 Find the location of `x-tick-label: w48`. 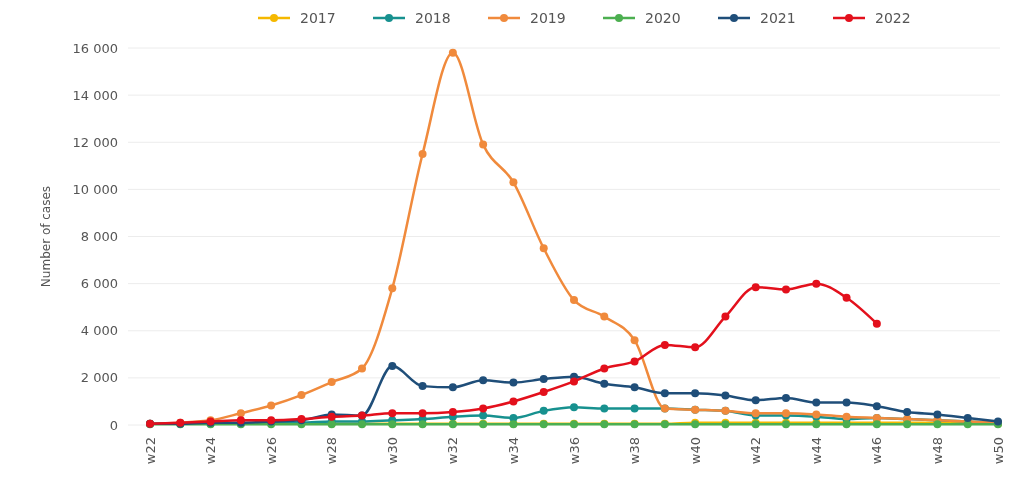

x-tick-label: w48 is located at coordinates (937, 451).